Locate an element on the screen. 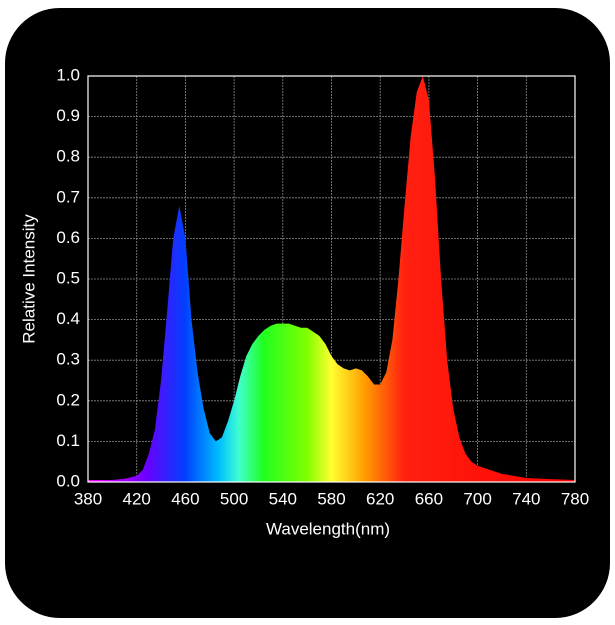 This screenshot has width=615, height=625. x-tick-label: 580 is located at coordinates (331, 498).